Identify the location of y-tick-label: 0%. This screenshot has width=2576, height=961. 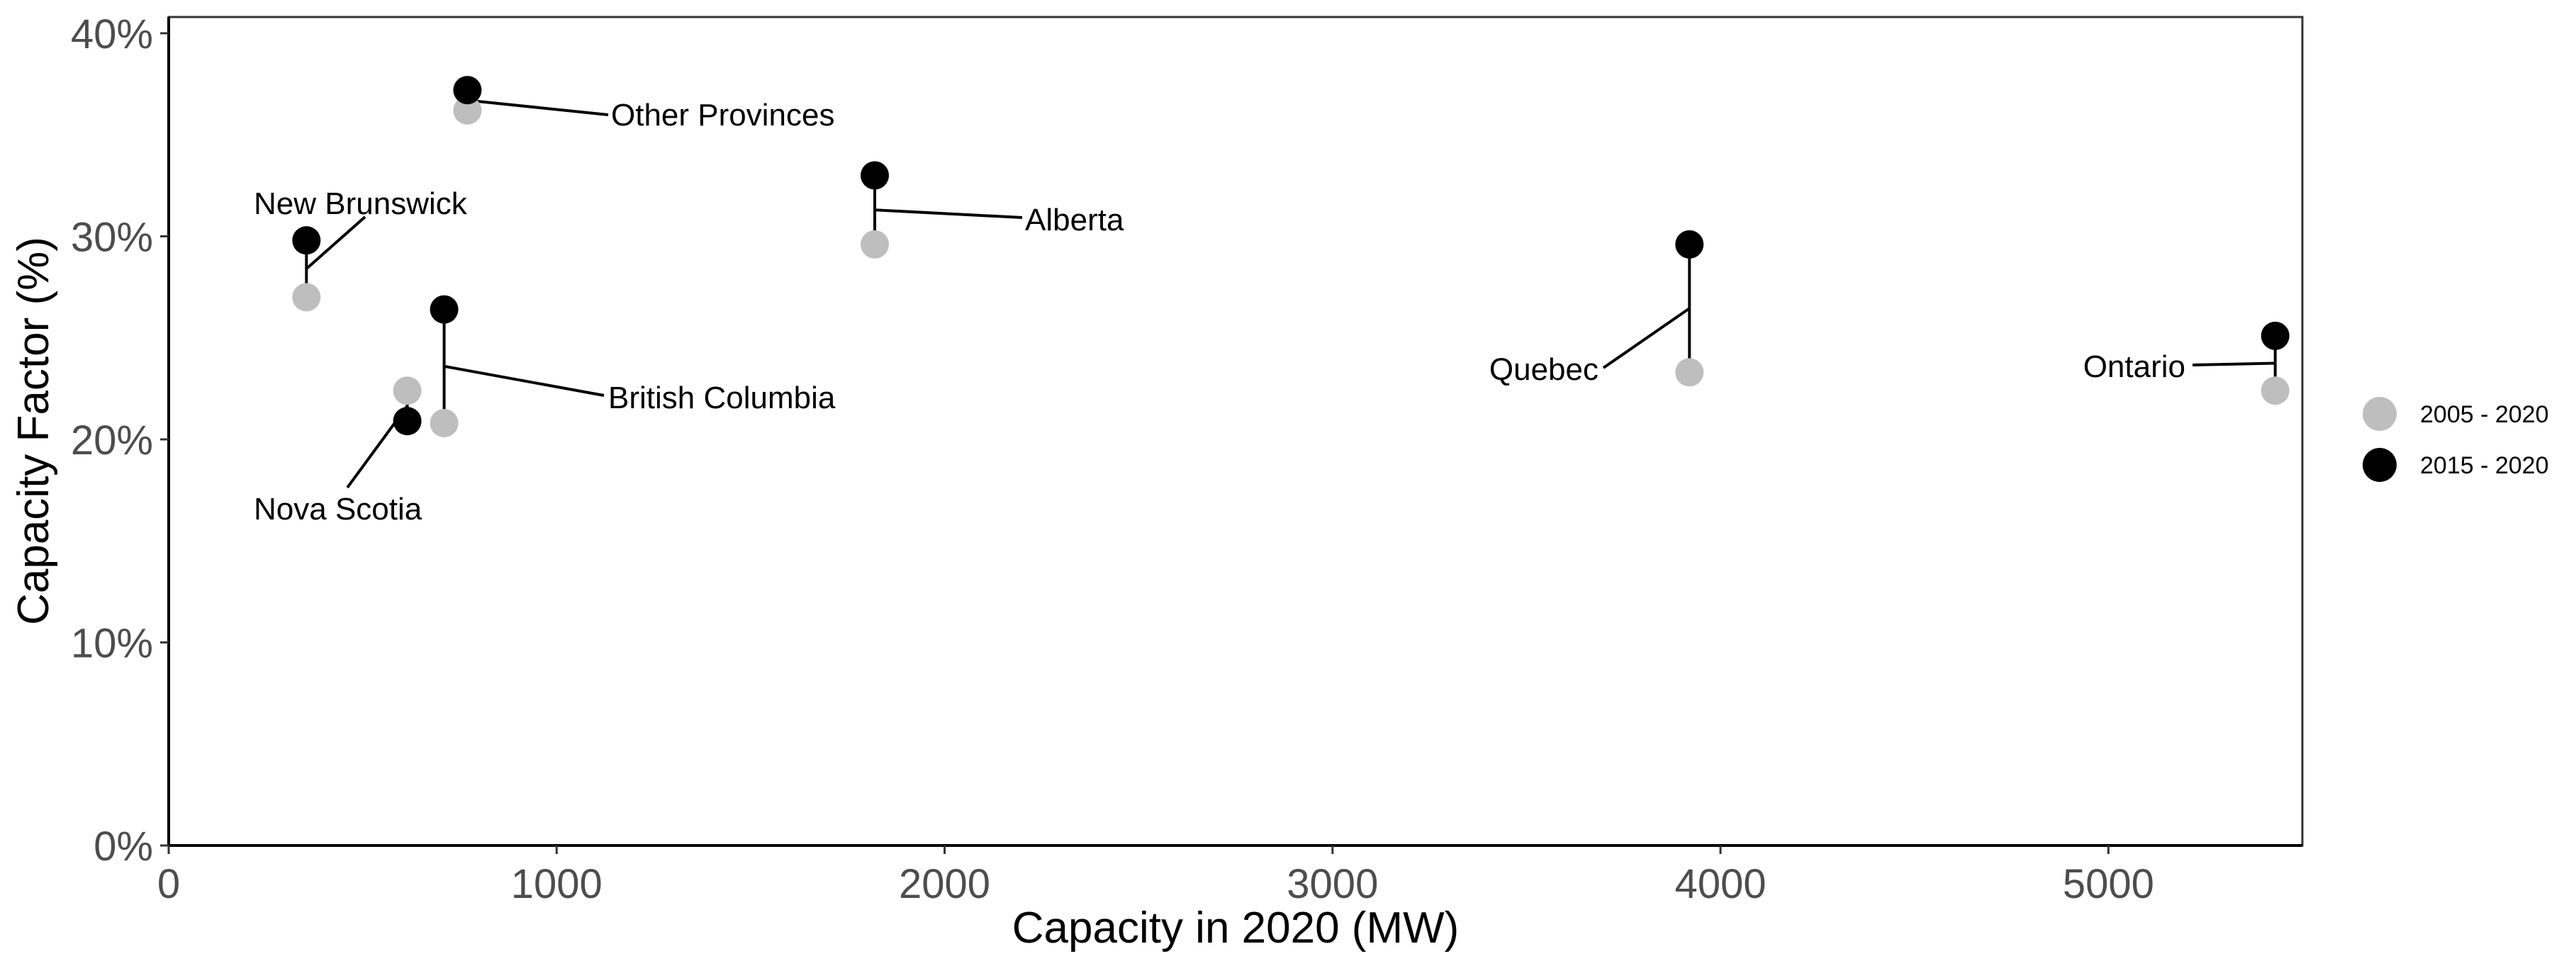
(124, 847).